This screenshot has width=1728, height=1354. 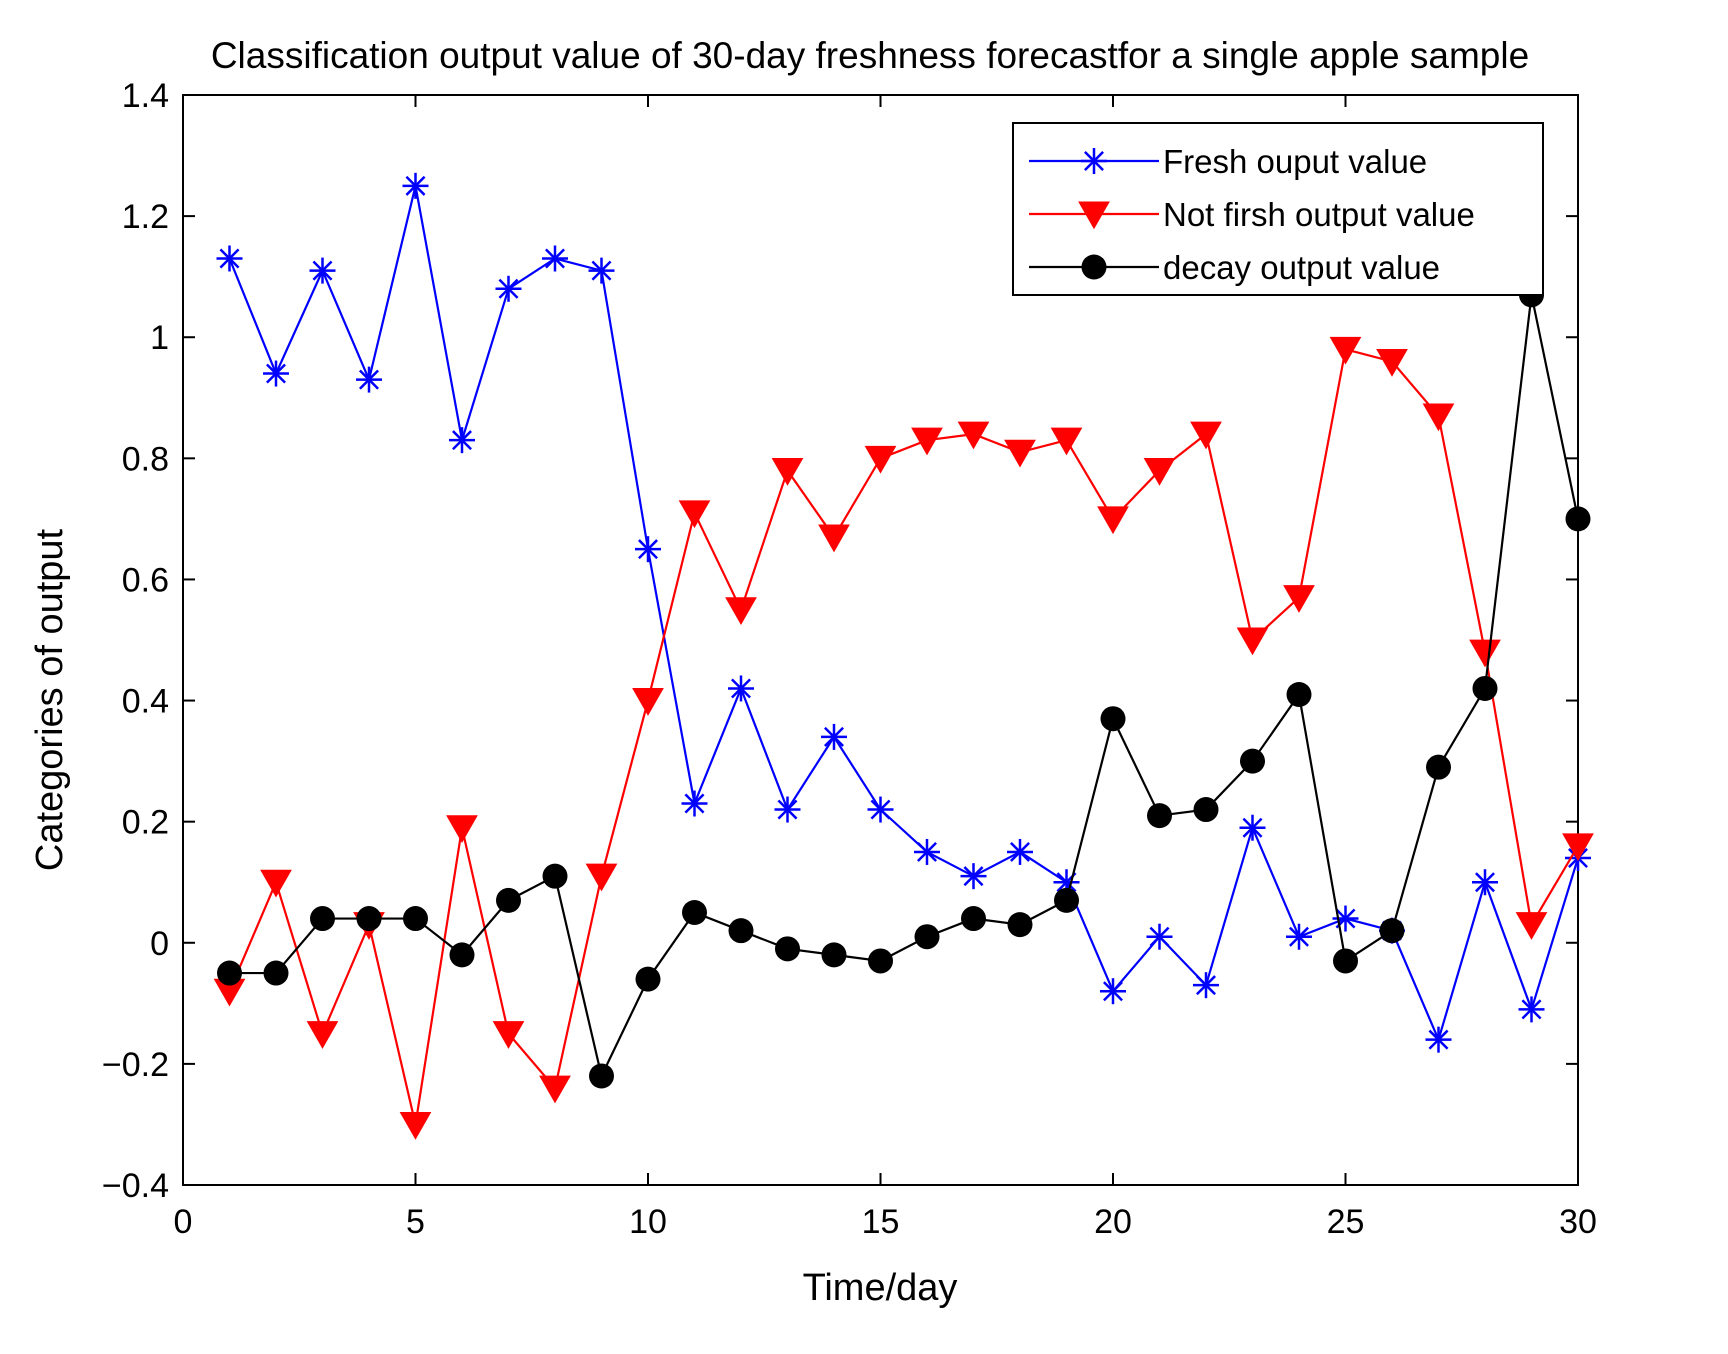 What do you see at coordinates (50, 699) in the screenshot?
I see `y-axis-label: Categories of output` at bounding box center [50, 699].